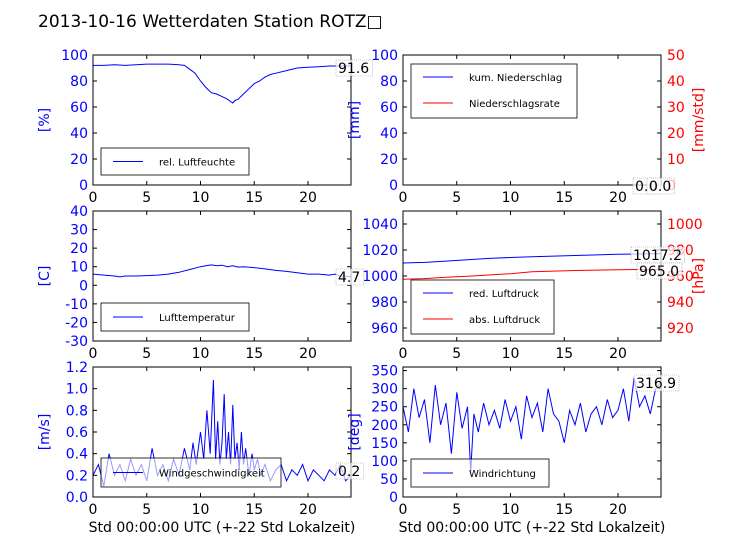  I want to click on y-axis-label: [%], so click(45, 120).